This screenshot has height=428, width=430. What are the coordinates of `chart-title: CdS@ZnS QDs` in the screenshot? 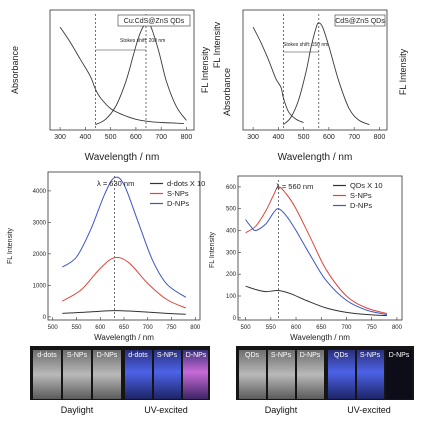 It's located at (360, 21).